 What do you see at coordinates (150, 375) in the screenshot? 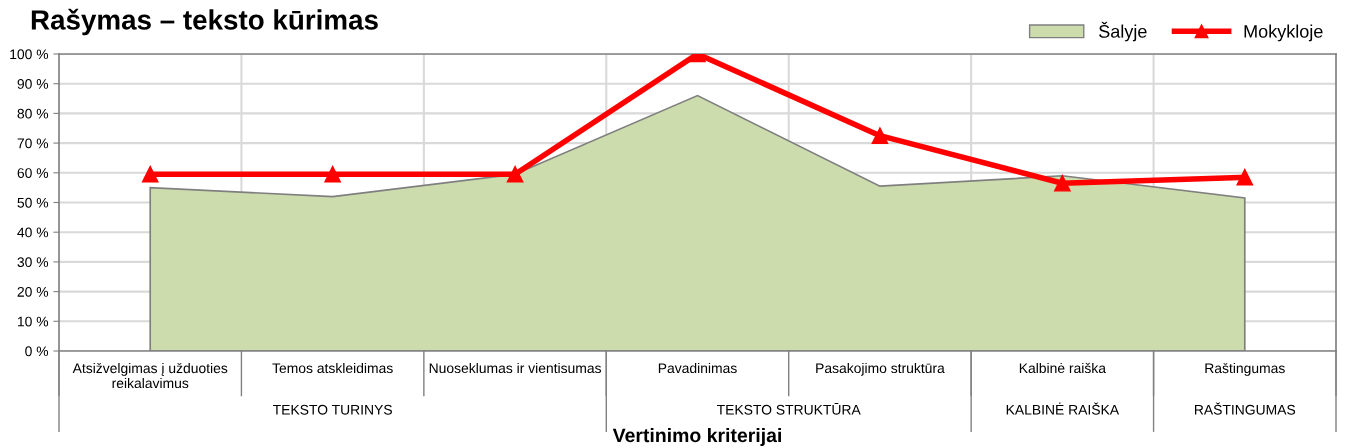
I see `x-tick-label: Atsižvelgimas į užduoties reikalavimus` at bounding box center [150, 375].